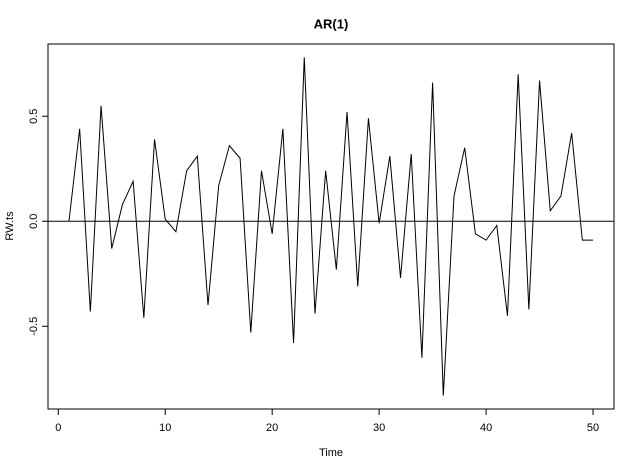  I want to click on chart-title: AR(1), so click(331, 23).